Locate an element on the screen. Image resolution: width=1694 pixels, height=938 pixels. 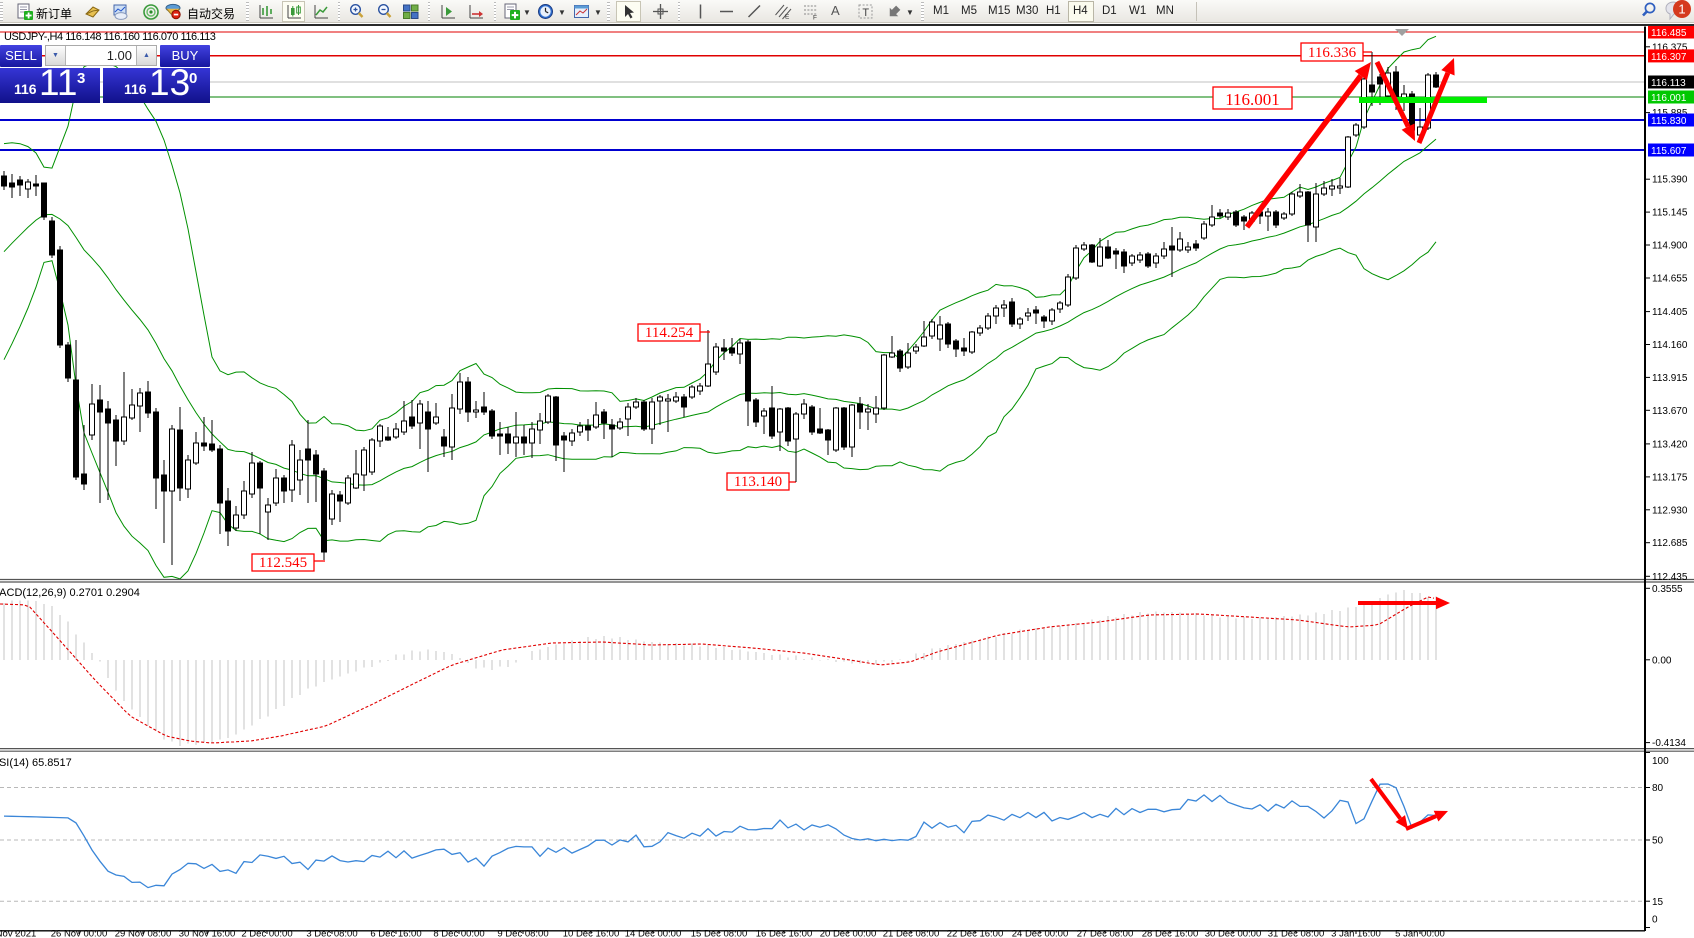
svg-text: 0 is located at coordinates (1655, 920).